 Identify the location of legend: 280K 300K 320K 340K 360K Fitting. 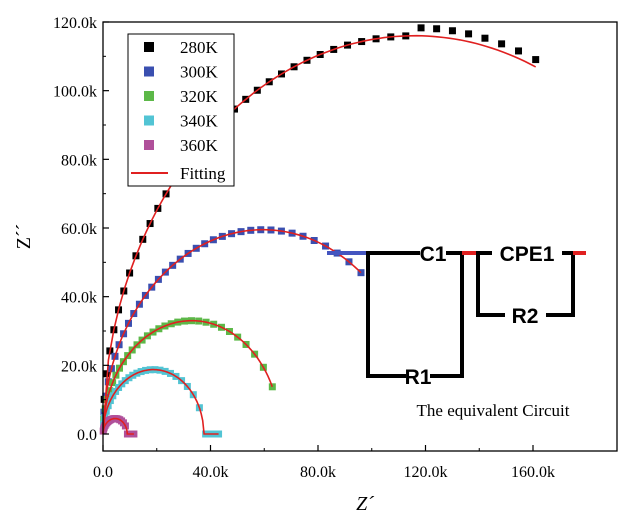
(181, 110).